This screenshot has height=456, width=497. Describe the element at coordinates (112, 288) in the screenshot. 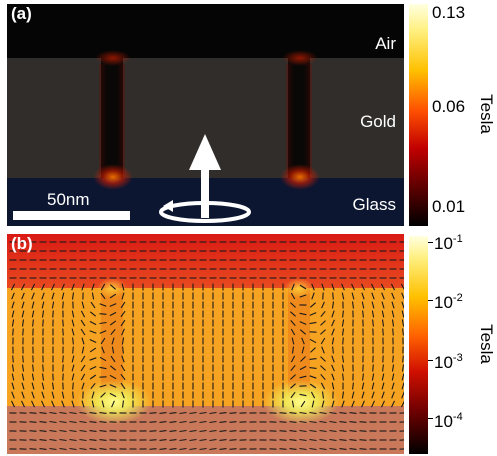

I see `hotspot-left-top-b` at that location.